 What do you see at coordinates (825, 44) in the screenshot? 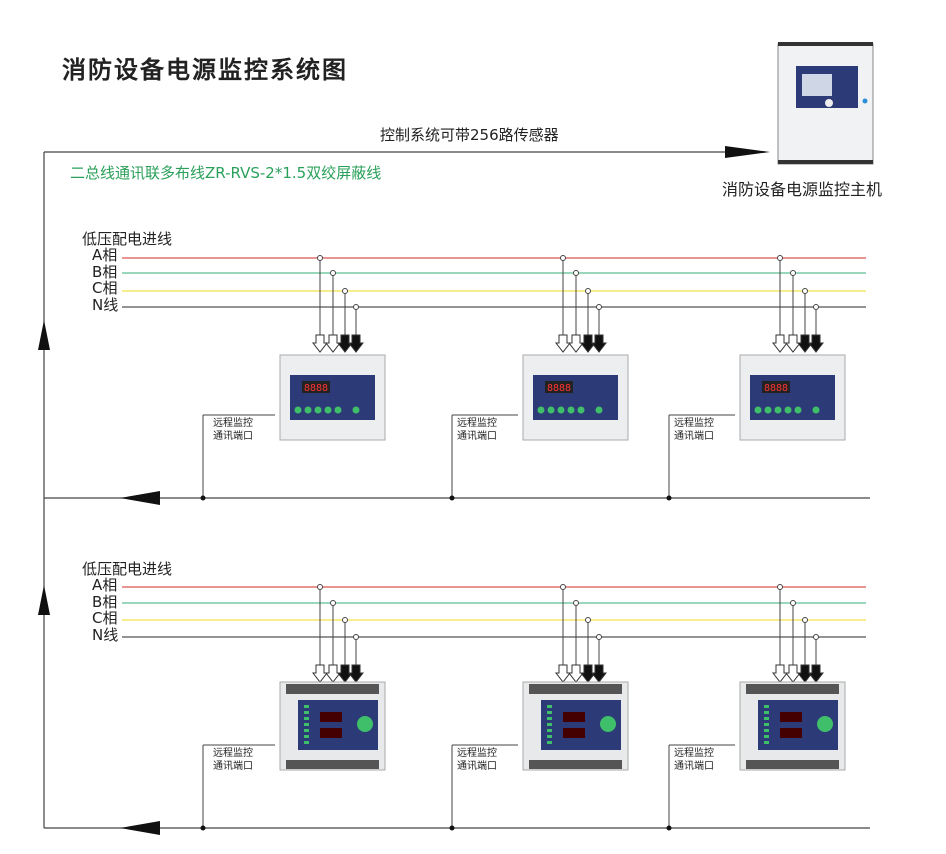
I see `host-top-trim` at bounding box center [825, 44].